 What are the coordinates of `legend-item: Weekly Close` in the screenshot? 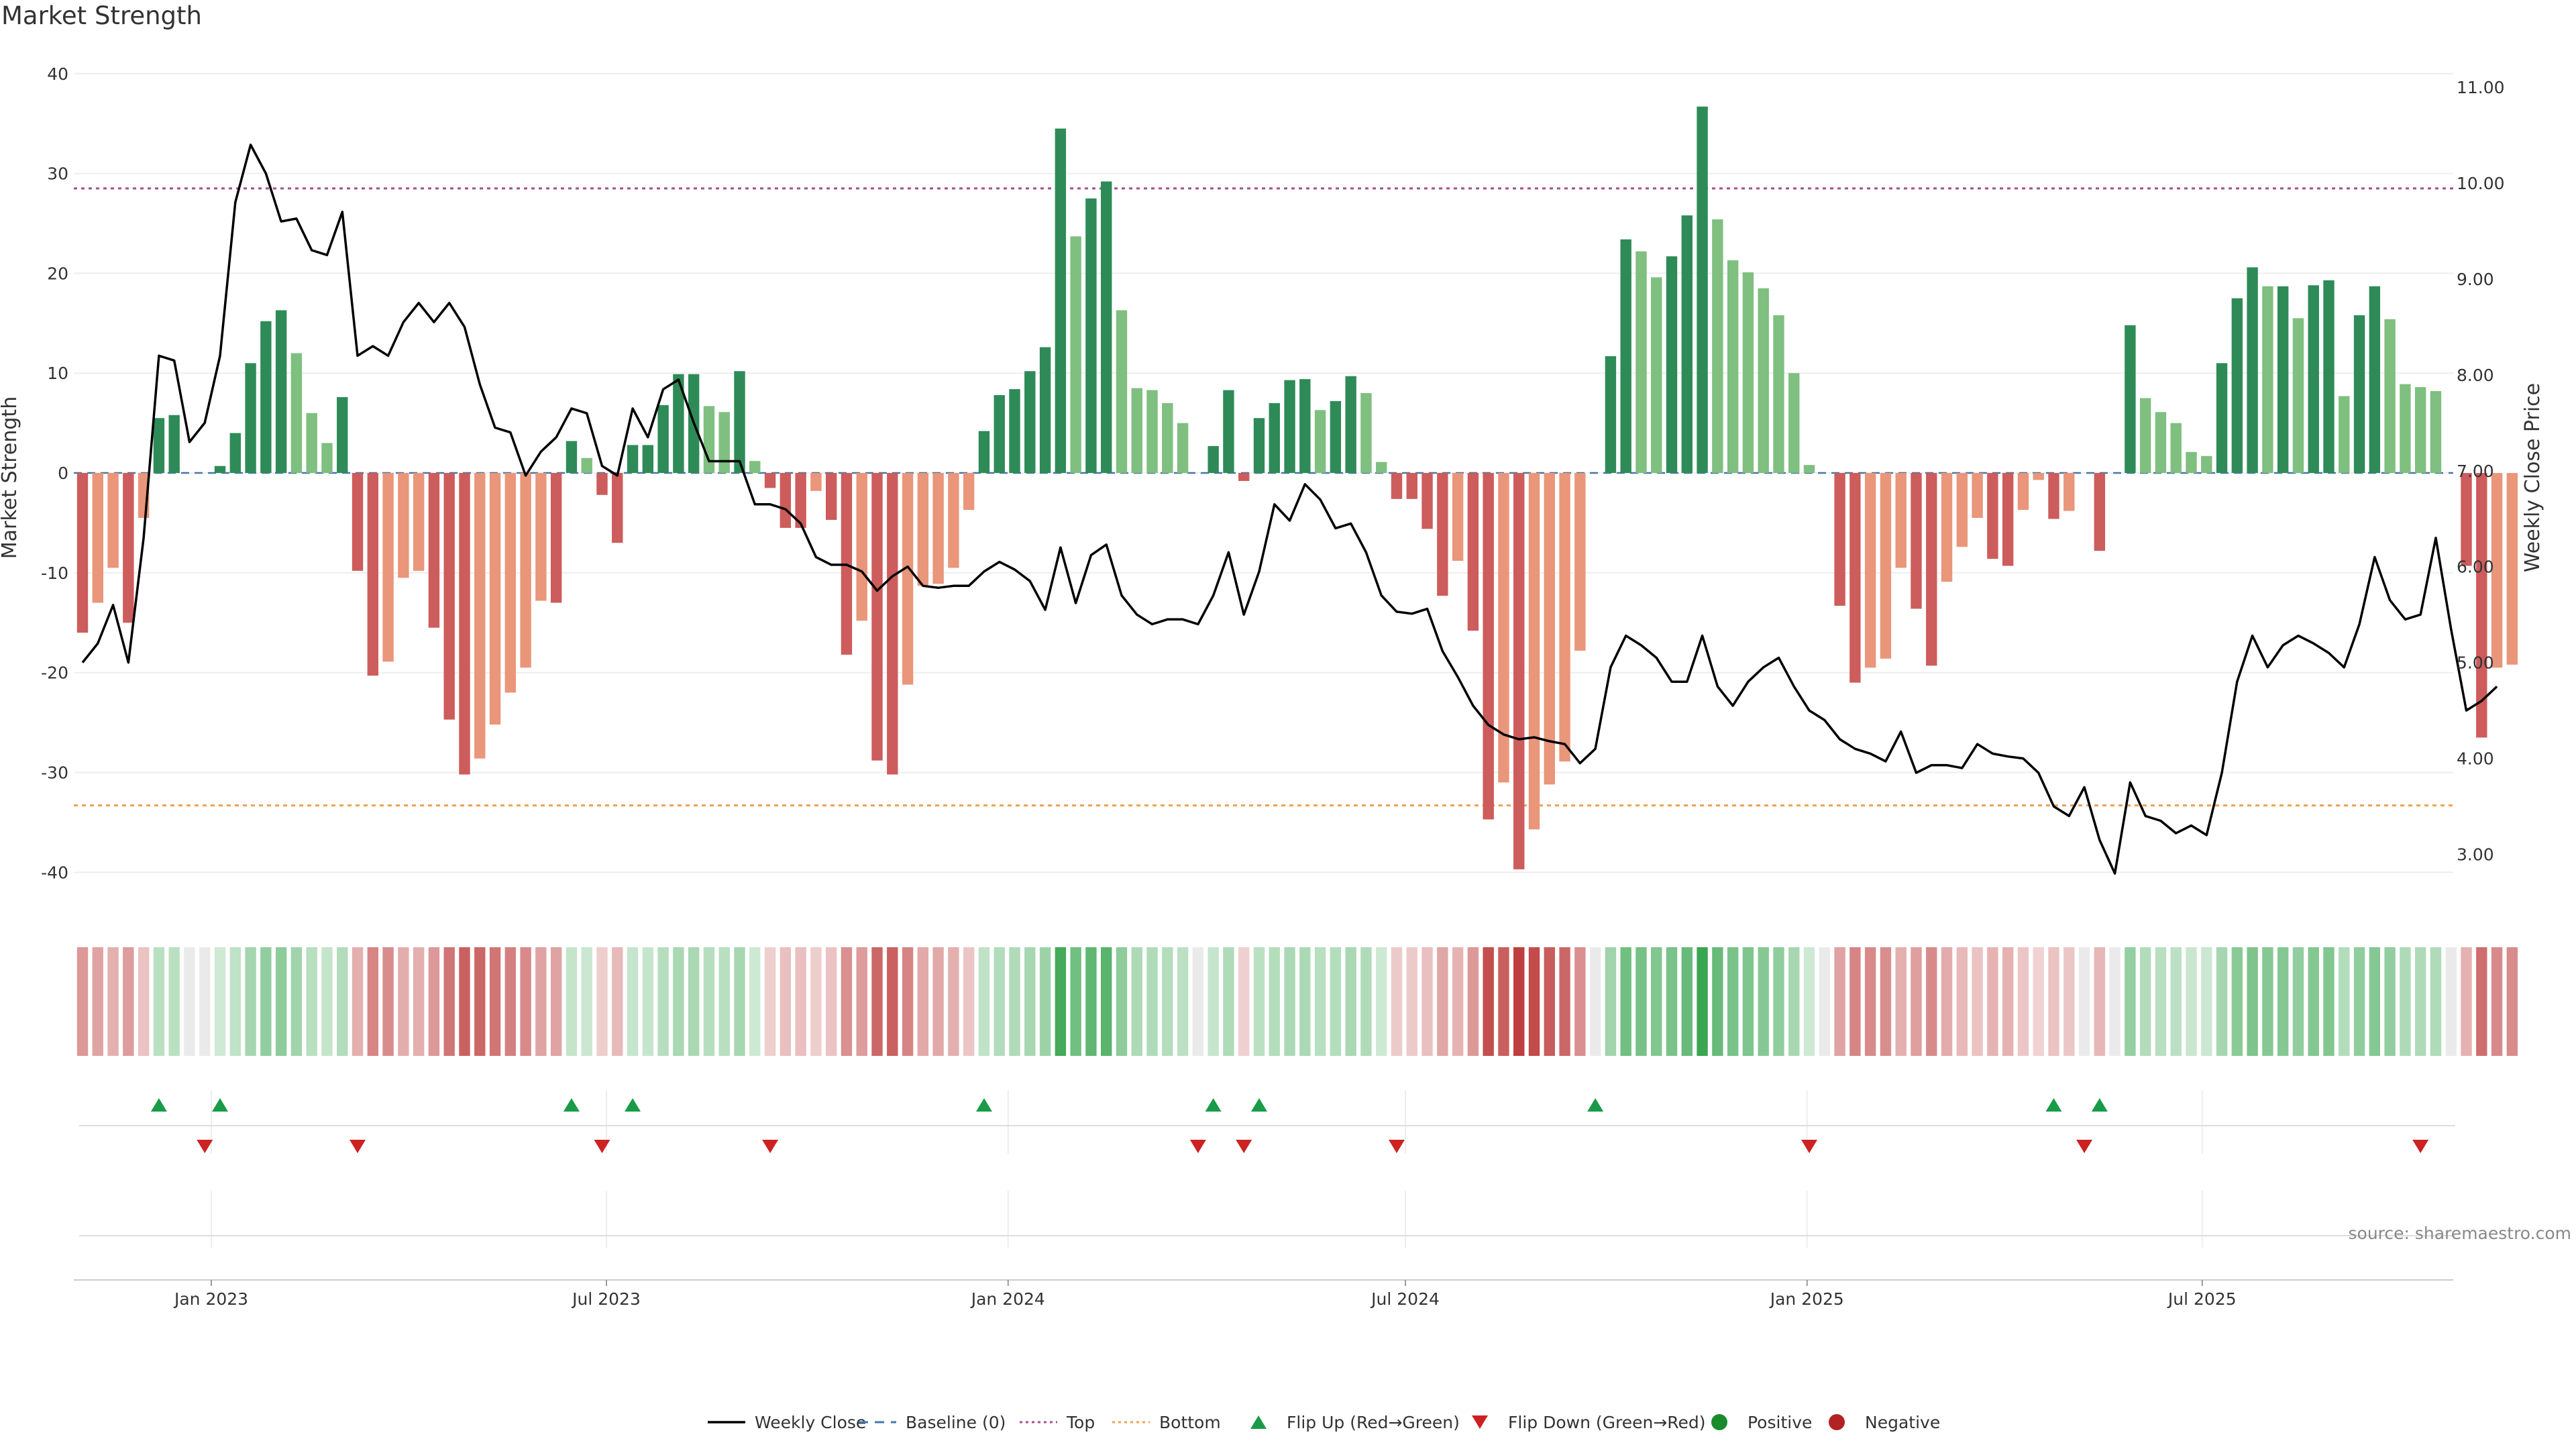 It's located at (787, 1422).